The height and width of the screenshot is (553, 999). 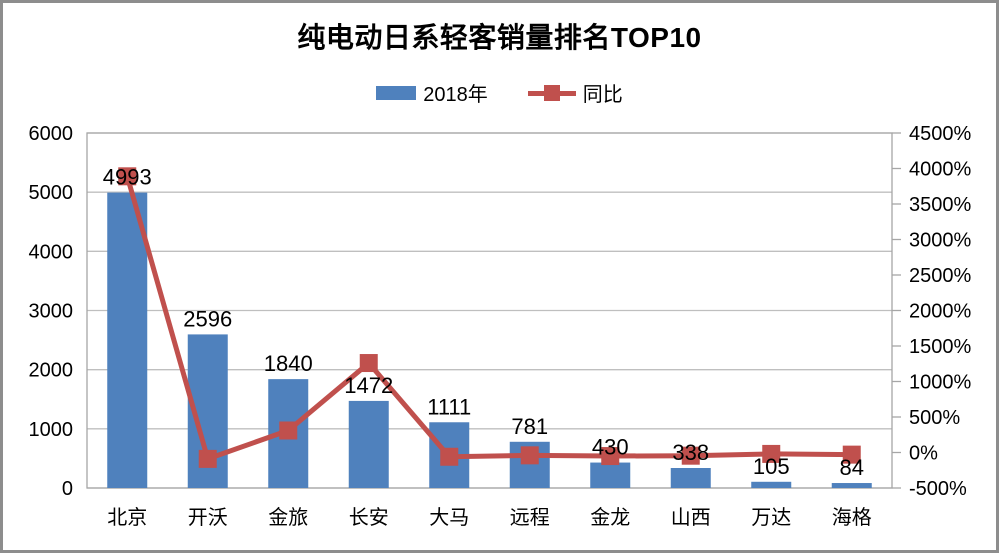 I want to click on legend-label-yoy: 同比, so click(x=602, y=95).